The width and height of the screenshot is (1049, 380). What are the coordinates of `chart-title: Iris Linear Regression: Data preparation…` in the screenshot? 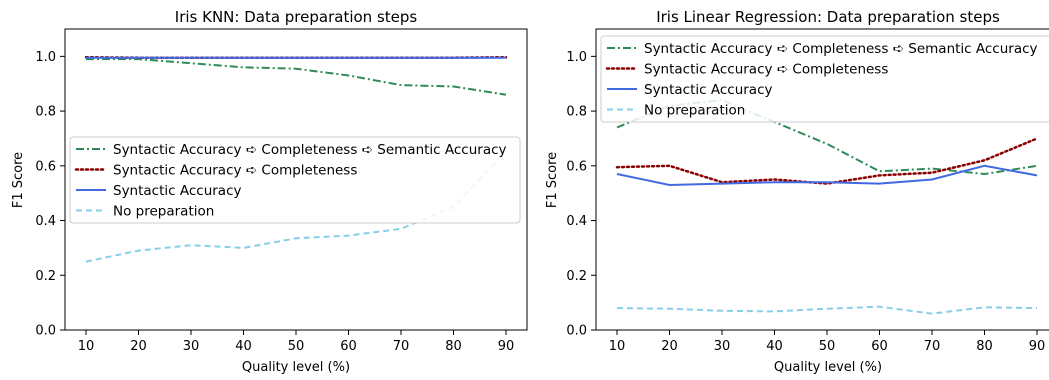 It's located at (828, 17).